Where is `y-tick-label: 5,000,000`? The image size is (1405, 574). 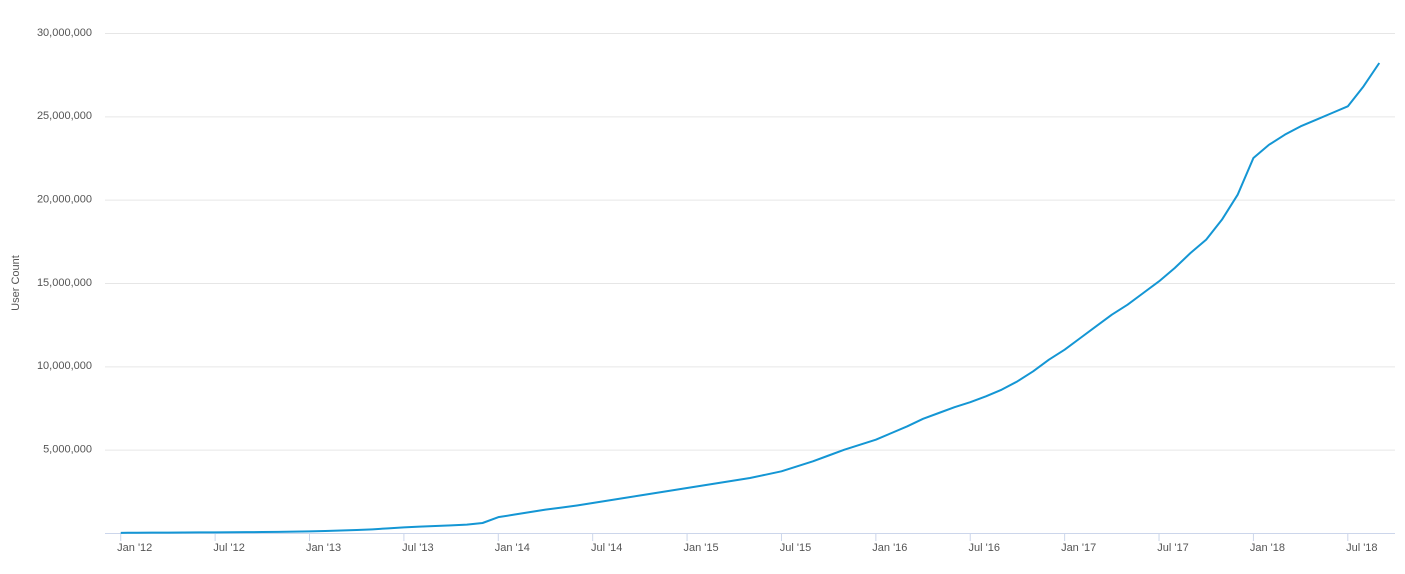 y-tick-label: 5,000,000 is located at coordinates (67, 450).